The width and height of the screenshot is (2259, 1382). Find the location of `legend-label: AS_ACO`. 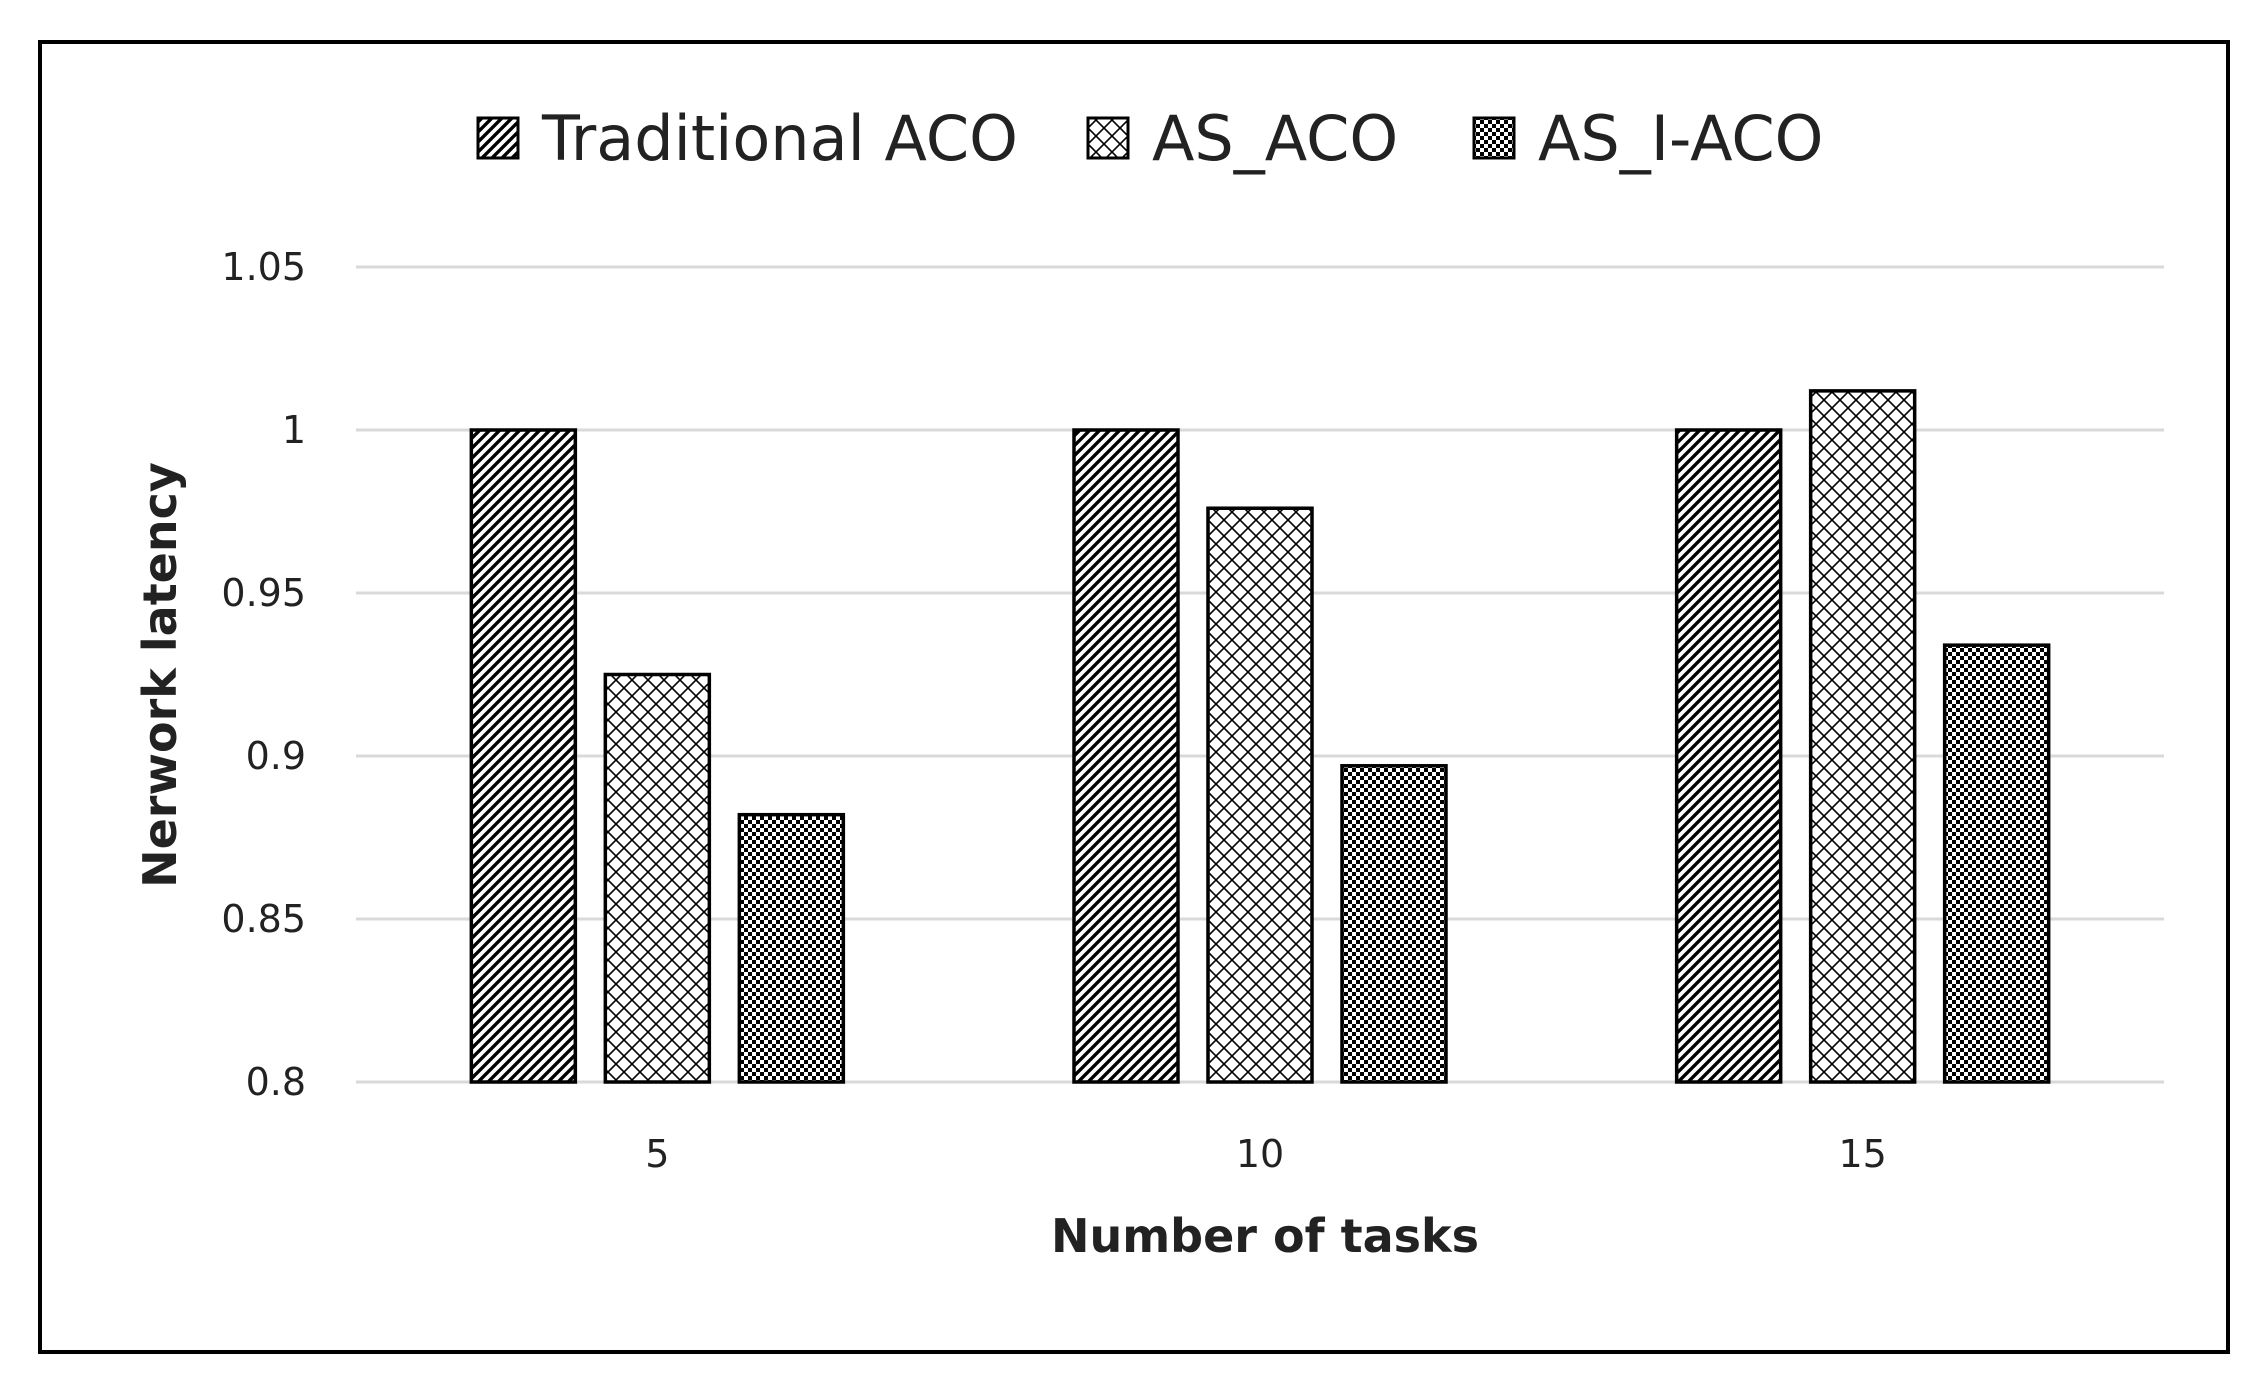

legend-label: AS_ACO is located at coordinates (1275, 138).